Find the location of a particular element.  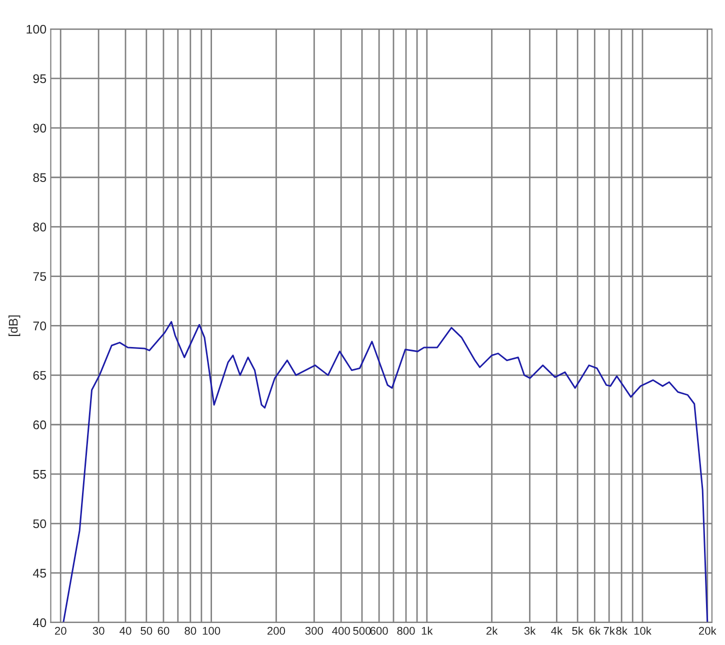

x-tick-label: 8k is located at coordinates (622, 630).